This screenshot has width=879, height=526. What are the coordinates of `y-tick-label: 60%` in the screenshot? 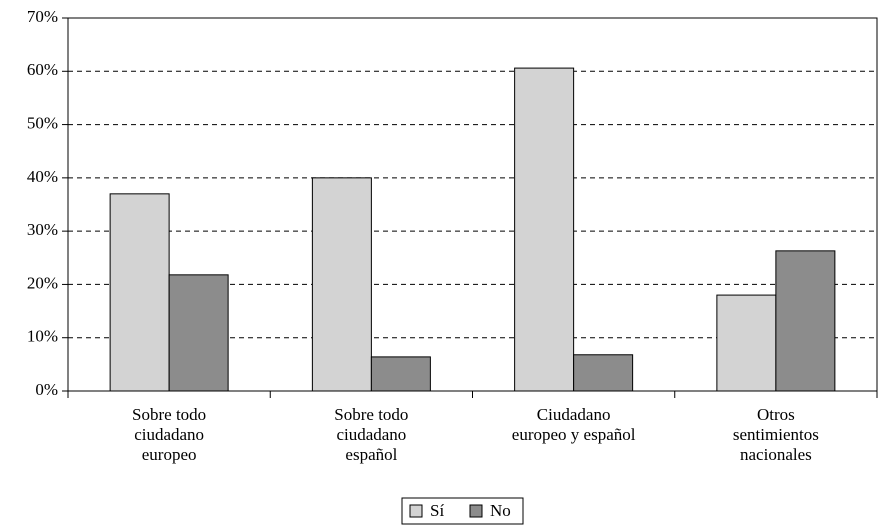 It's located at (42, 69).